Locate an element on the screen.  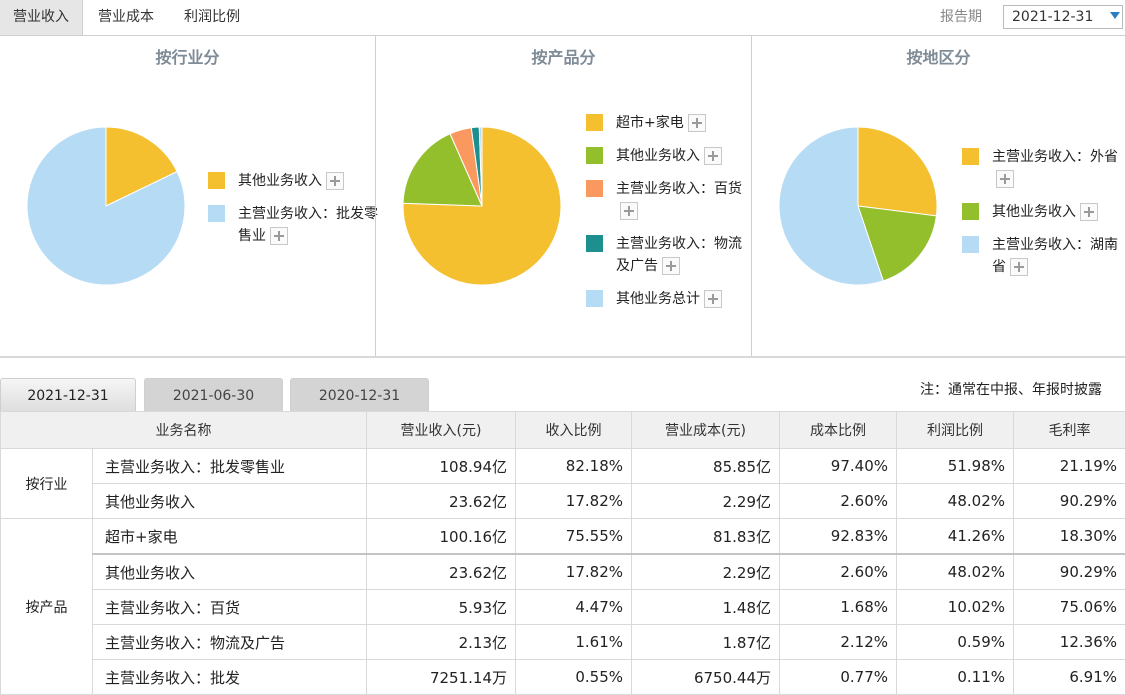
cost-cell: 1.87亿 is located at coordinates (706, 642).